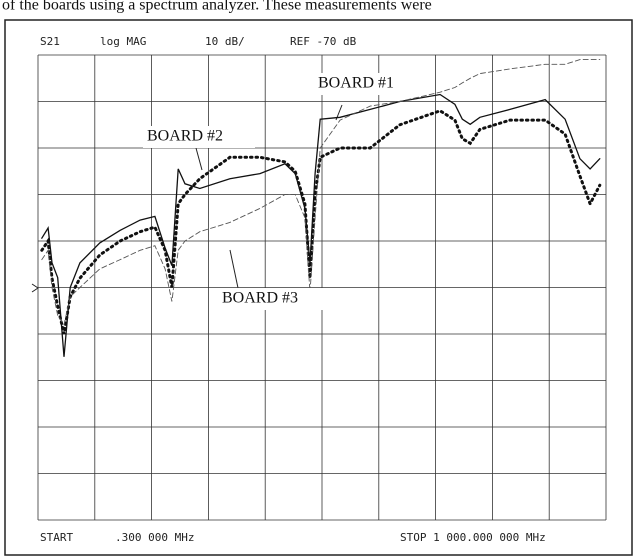  I want to click on header-scale: 10 dB/, so click(225, 41).